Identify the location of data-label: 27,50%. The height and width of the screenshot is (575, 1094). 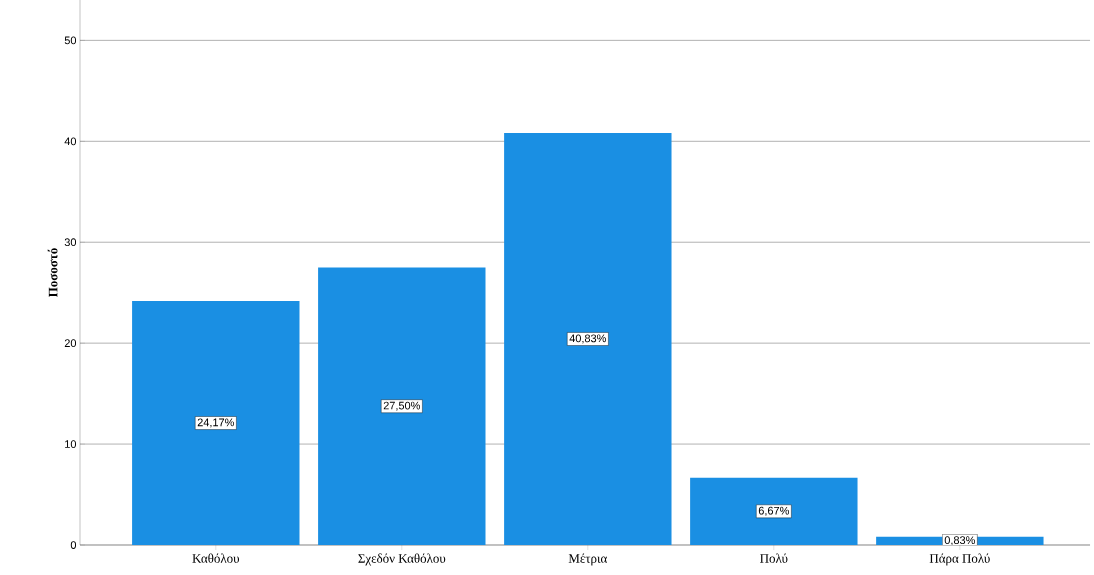
(401, 406).